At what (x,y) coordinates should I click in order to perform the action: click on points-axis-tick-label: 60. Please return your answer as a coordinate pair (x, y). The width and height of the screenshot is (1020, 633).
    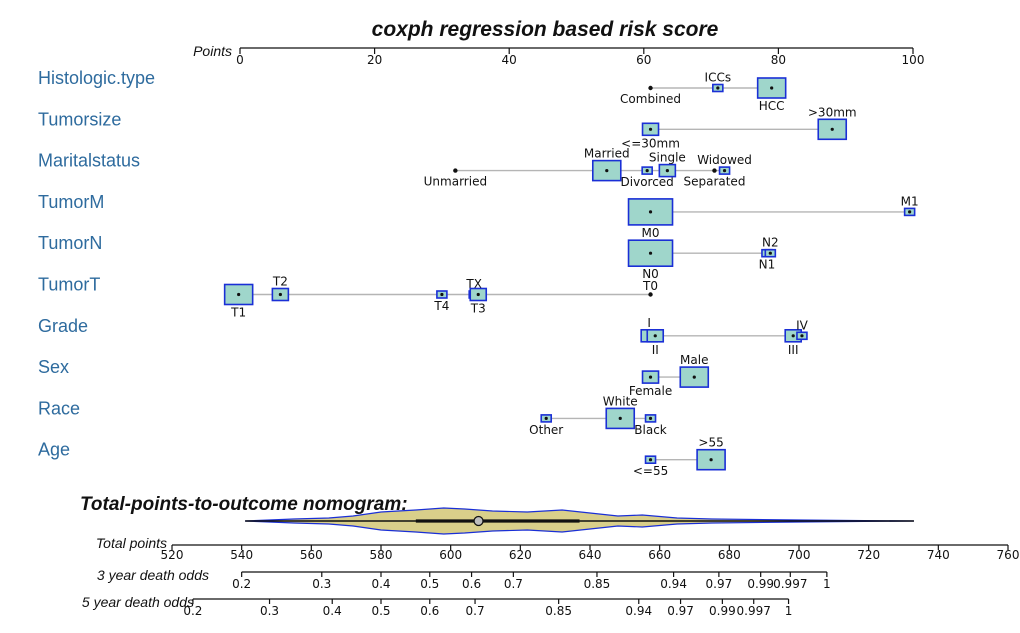
    Looking at the image, I should click on (643, 60).